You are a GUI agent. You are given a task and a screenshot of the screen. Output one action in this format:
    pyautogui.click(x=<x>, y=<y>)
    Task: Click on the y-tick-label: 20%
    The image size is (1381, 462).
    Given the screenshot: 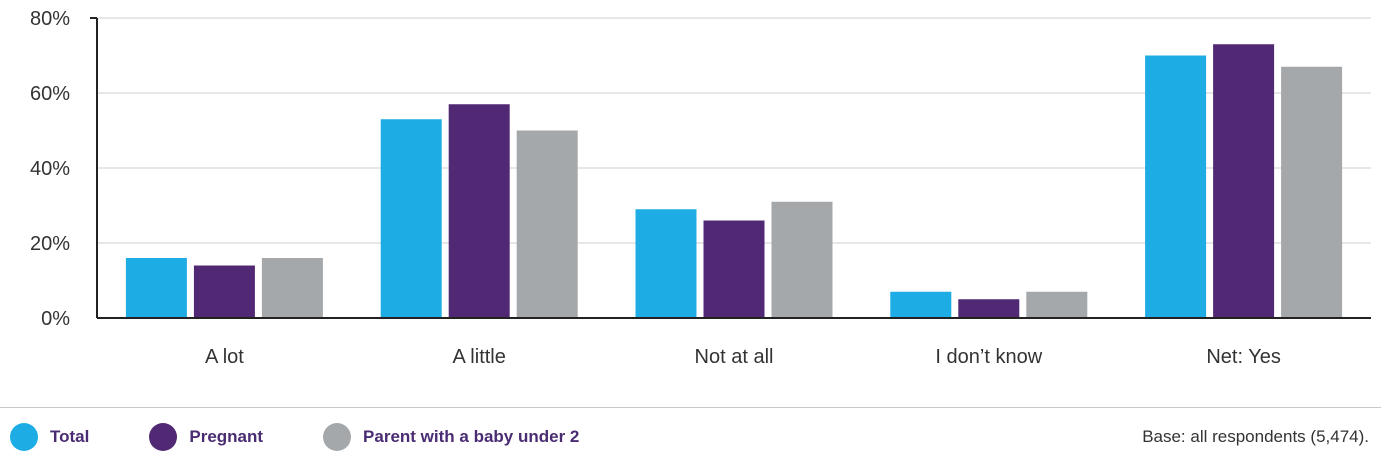 What is the action you would take?
    pyautogui.click(x=50, y=244)
    